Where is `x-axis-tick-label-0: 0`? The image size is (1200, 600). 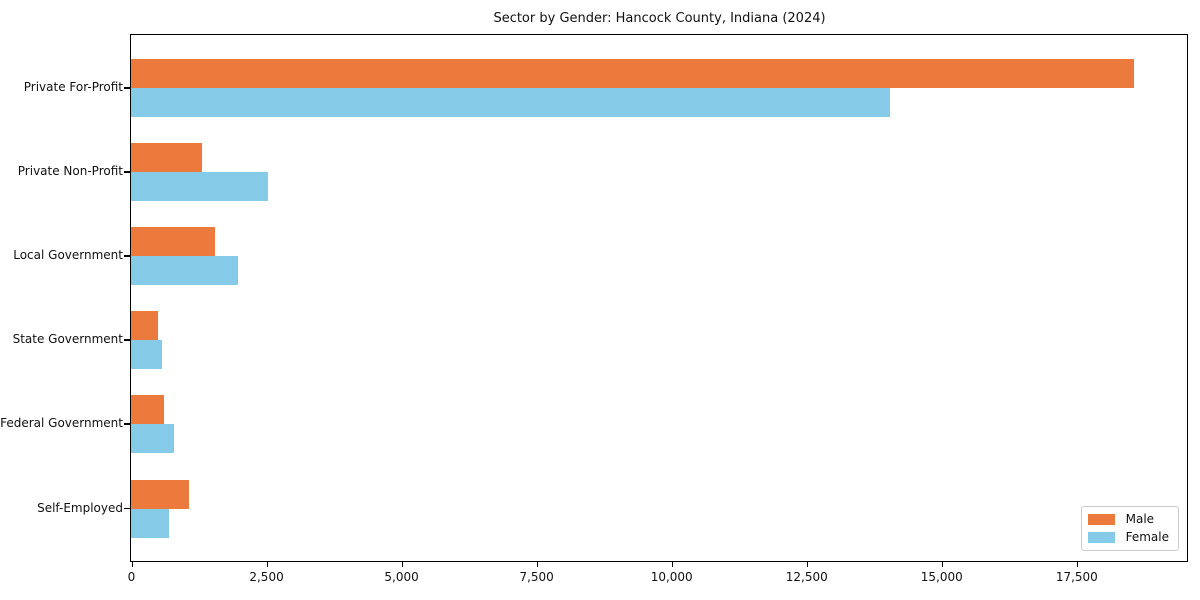 x-axis-tick-label-0: 0 is located at coordinates (131, 577).